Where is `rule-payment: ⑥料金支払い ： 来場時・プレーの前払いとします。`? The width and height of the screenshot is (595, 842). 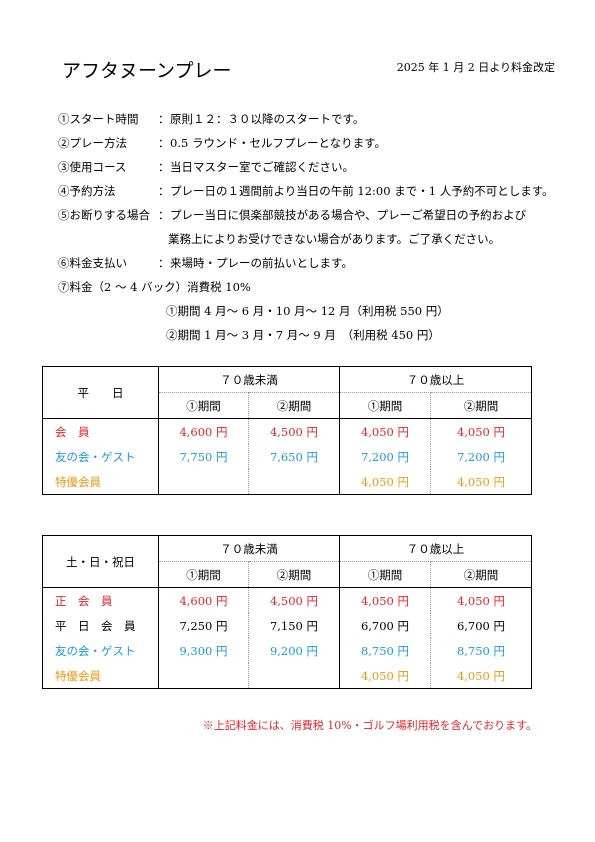
rule-payment: ⑥料金支払い ： 来場時・プレーの前払いとします。 is located at coordinates (313, 263).